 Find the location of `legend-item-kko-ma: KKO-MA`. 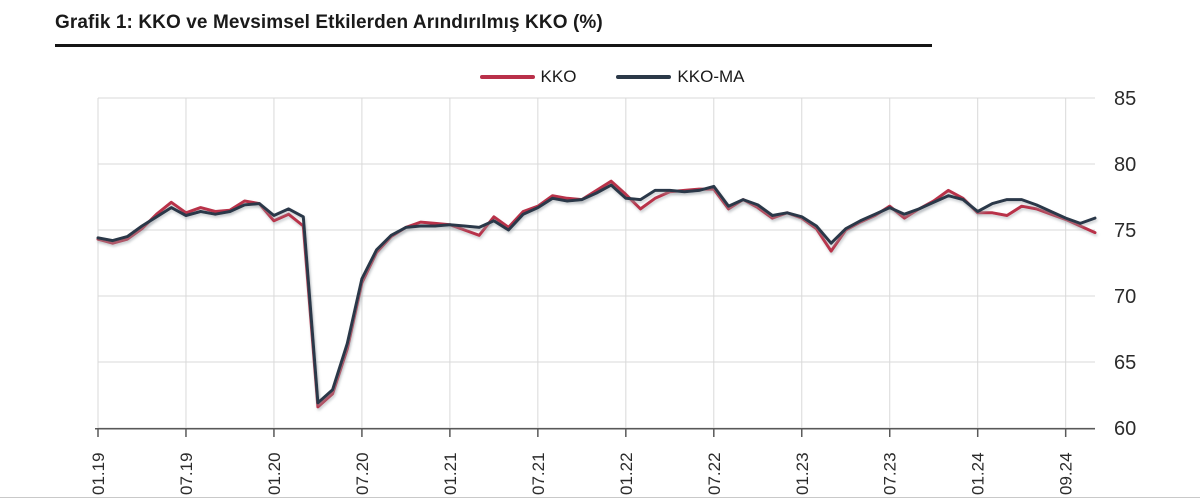

legend-item-kko-ma: KKO-MA is located at coordinates (680, 77).